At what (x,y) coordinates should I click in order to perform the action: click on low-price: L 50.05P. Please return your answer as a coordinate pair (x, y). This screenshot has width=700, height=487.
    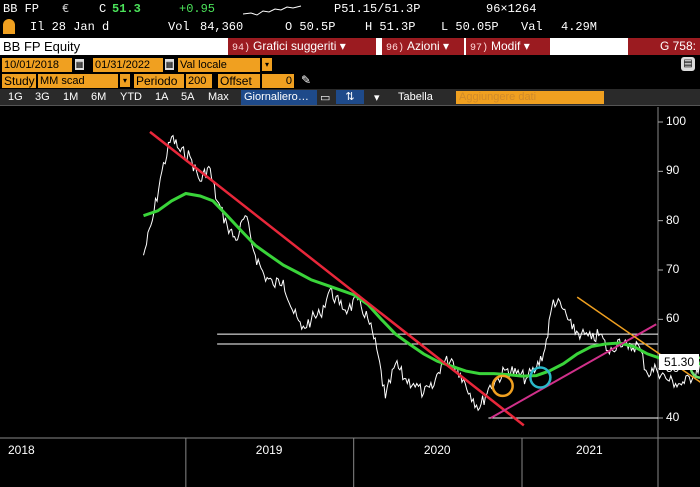
    Looking at the image, I should click on (470, 27).